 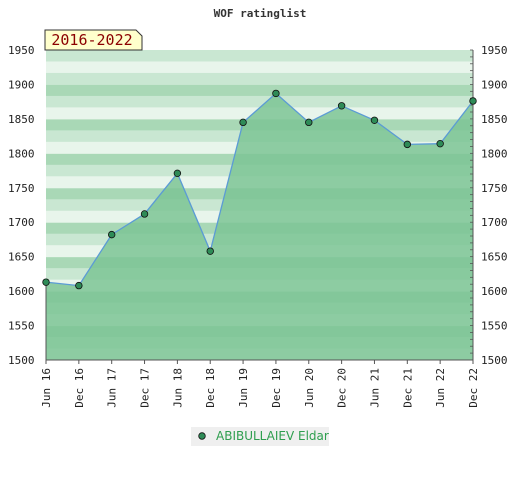 I want to click on y-tick-label-right: 1550, so click(x=494, y=326).